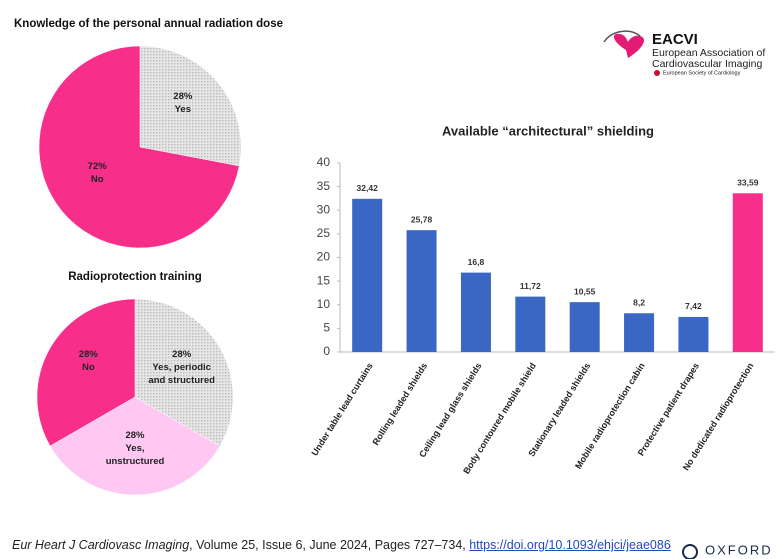  Describe the element at coordinates (657, 73) in the screenshot. I see `esc-icon` at that location.